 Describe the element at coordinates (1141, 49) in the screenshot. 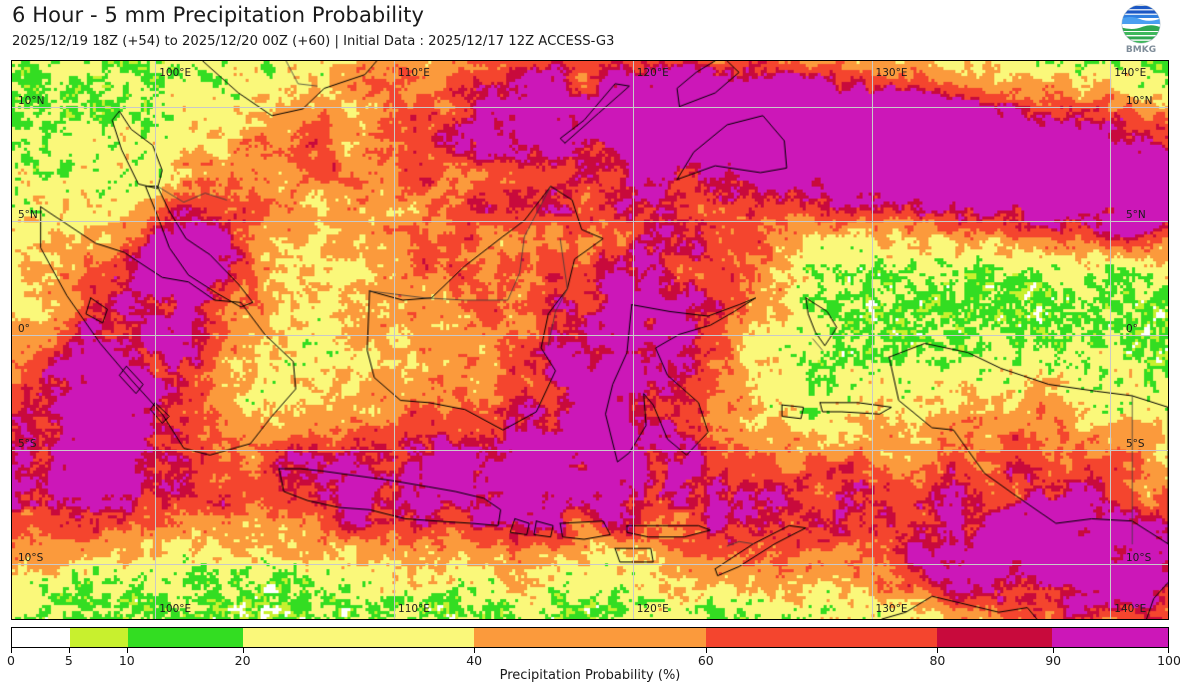

I see `bmkg-logo-text: BMKG` at that location.